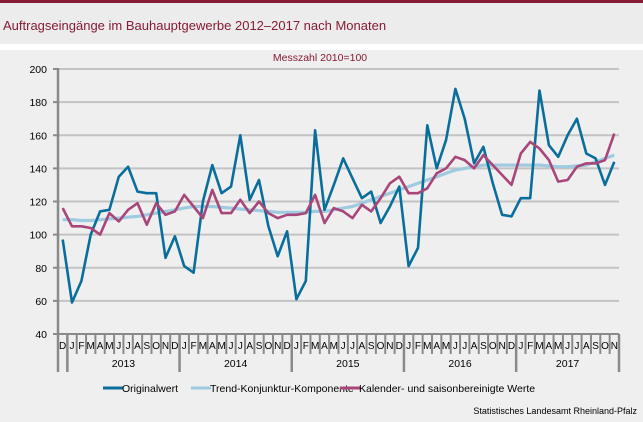 Image resolution: width=643 pixels, height=422 pixels. I want to click on year-label: 2017, so click(568, 364).